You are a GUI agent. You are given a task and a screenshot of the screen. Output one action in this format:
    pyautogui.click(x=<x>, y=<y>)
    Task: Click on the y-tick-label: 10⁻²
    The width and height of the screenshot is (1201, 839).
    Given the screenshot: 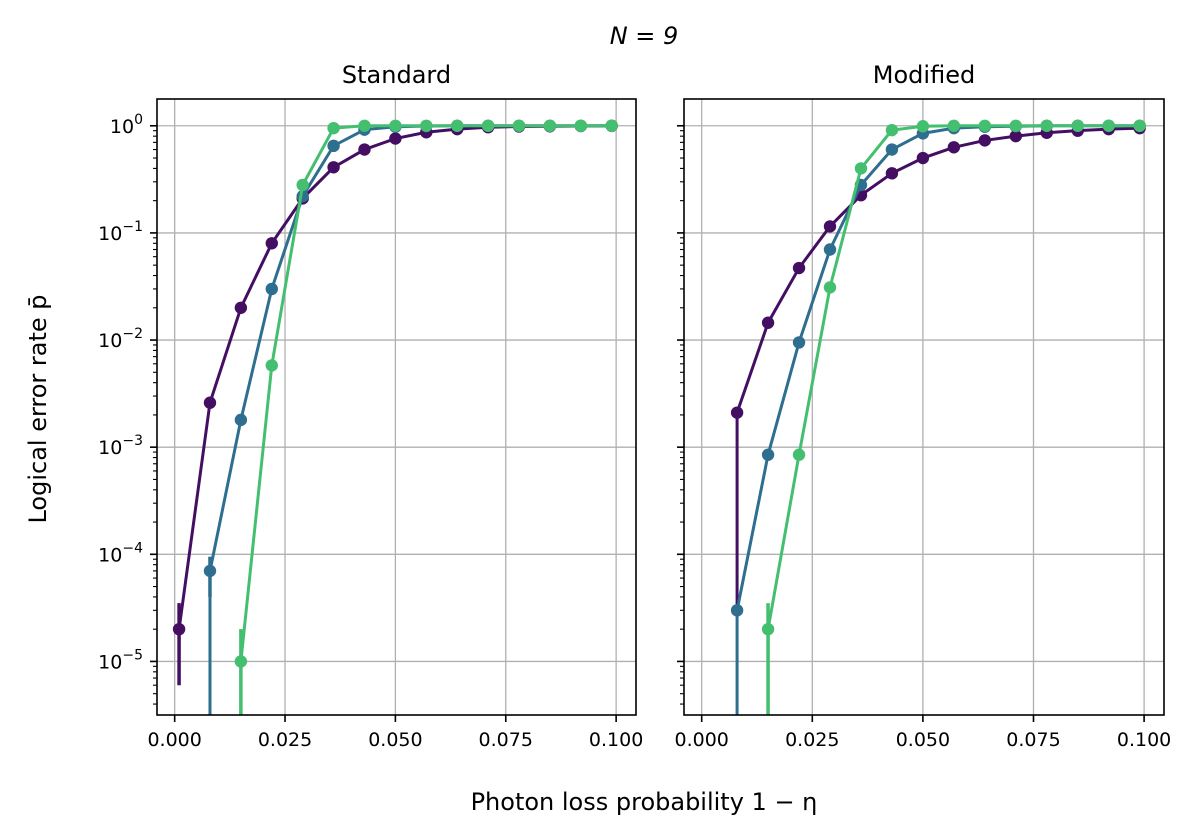 What is the action you would take?
    pyautogui.click(x=120, y=339)
    